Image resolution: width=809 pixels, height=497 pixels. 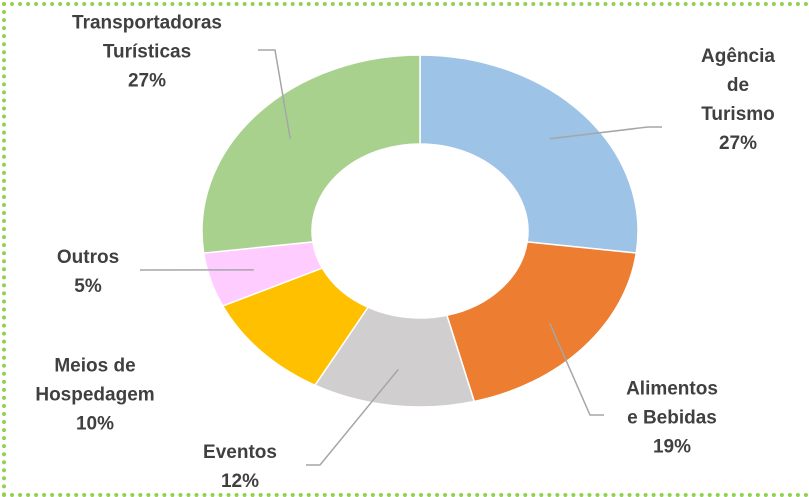 I want to click on value-label: 12%, so click(x=240, y=481).